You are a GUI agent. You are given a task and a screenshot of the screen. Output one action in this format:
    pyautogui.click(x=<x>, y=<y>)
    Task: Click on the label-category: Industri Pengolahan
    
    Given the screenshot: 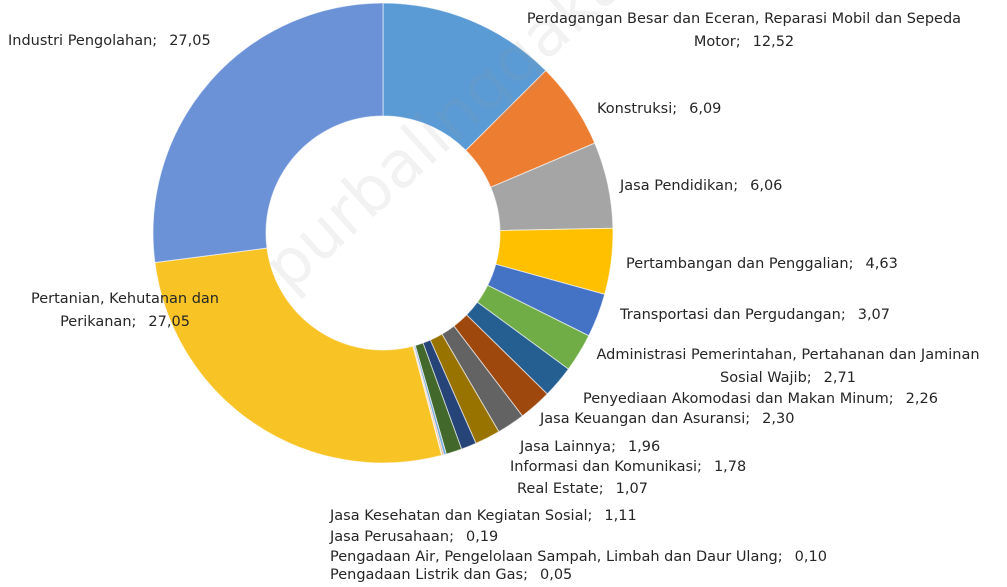 What is the action you would take?
    pyautogui.click(x=80, y=41)
    